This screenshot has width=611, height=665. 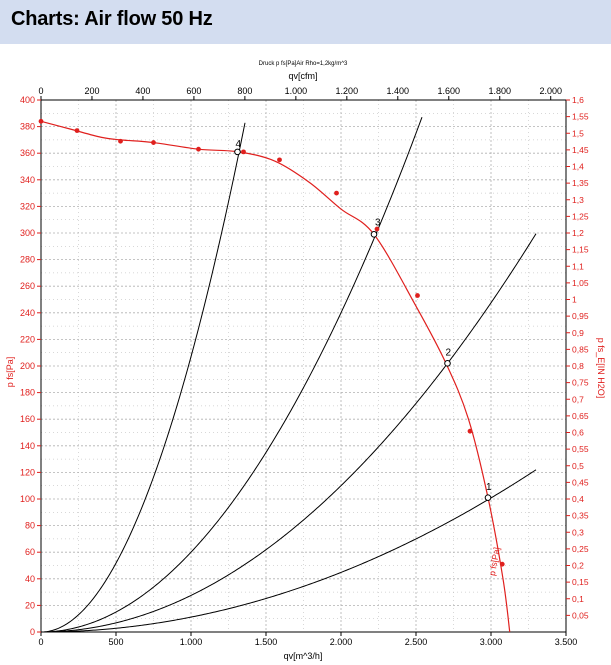 What do you see at coordinates (347, 91) in the screenshot?
I see `top-axis-tick-label: 1.200` at bounding box center [347, 91].